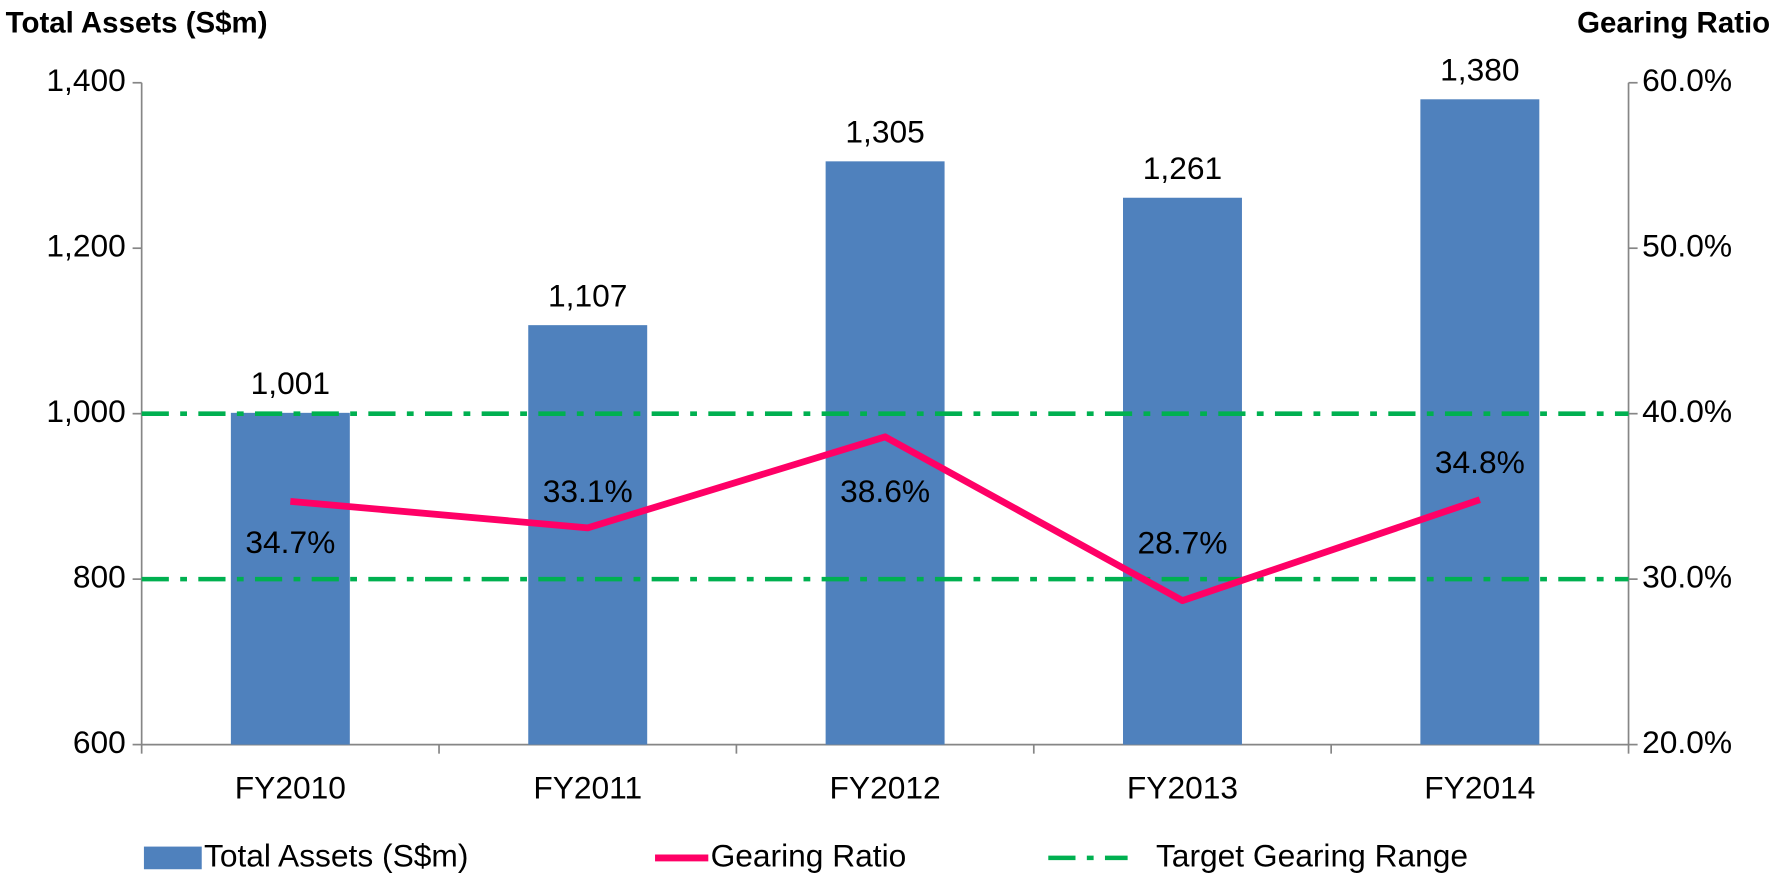 The width and height of the screenshot is (1777, 878). I want to click on legend-label: Target Gearing Range, so click(1312, 855).